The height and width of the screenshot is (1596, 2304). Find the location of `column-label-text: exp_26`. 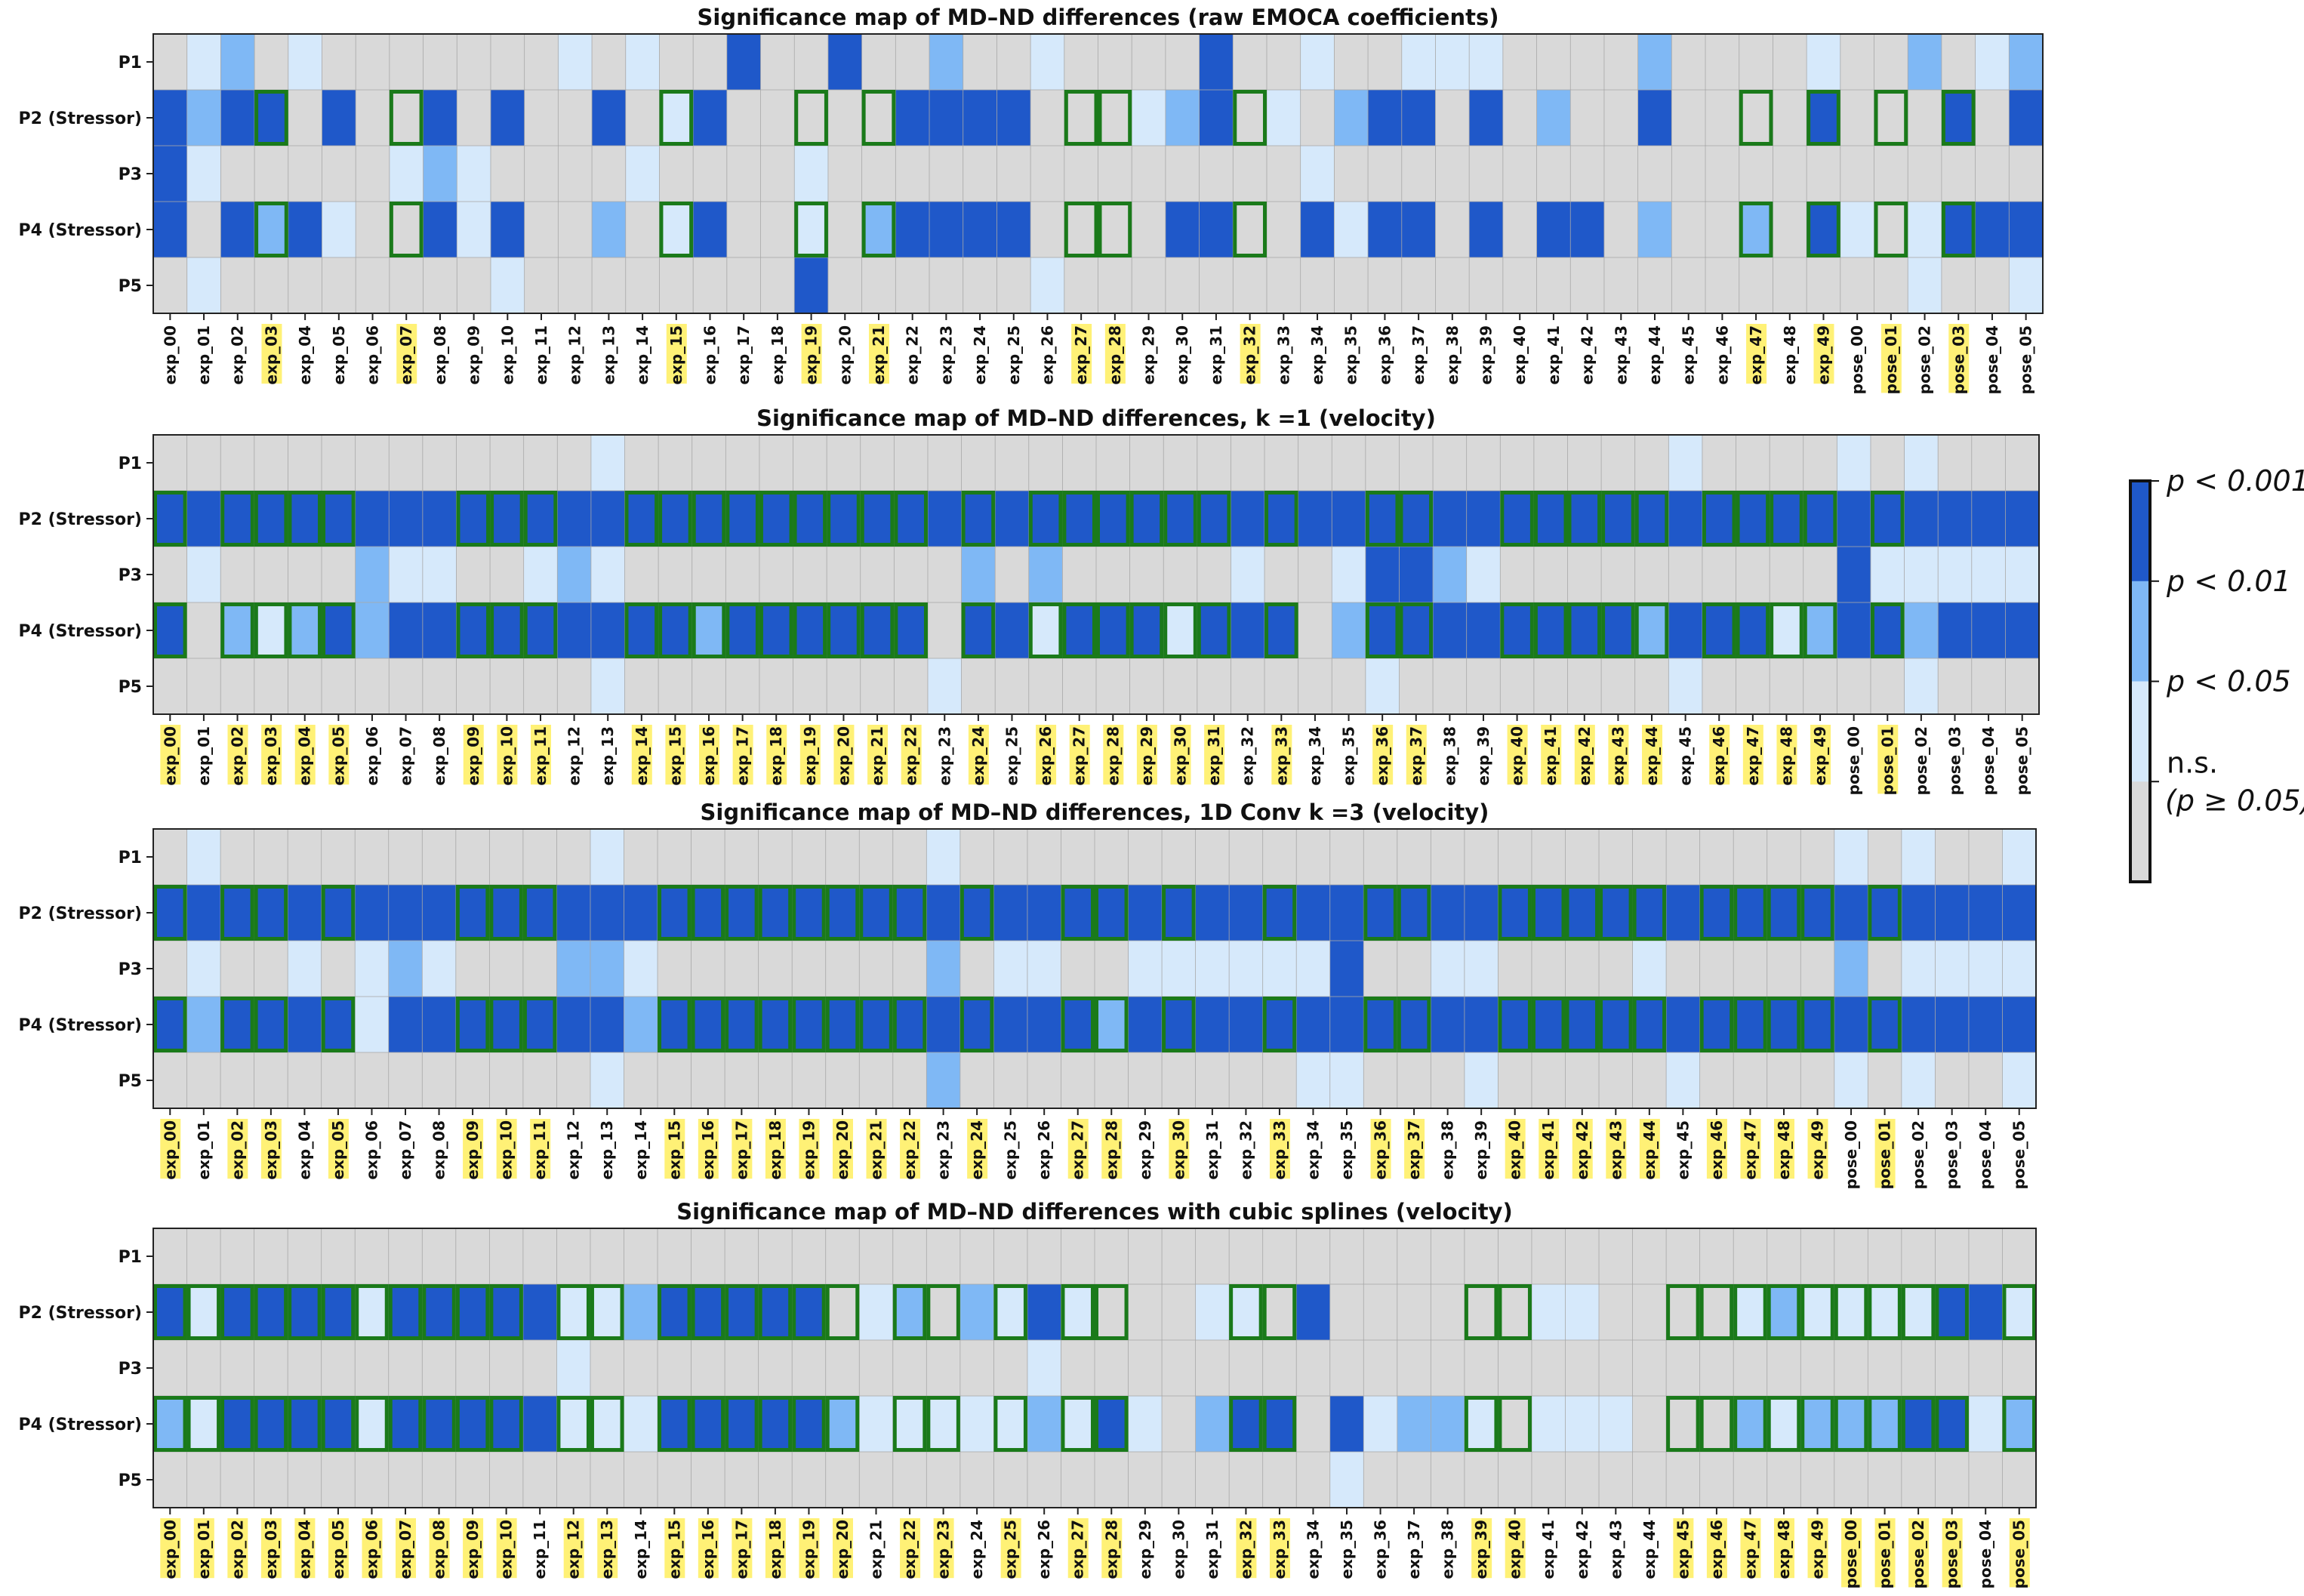

column-label-text: exp_26 is located at coordinates (1044, 1549).